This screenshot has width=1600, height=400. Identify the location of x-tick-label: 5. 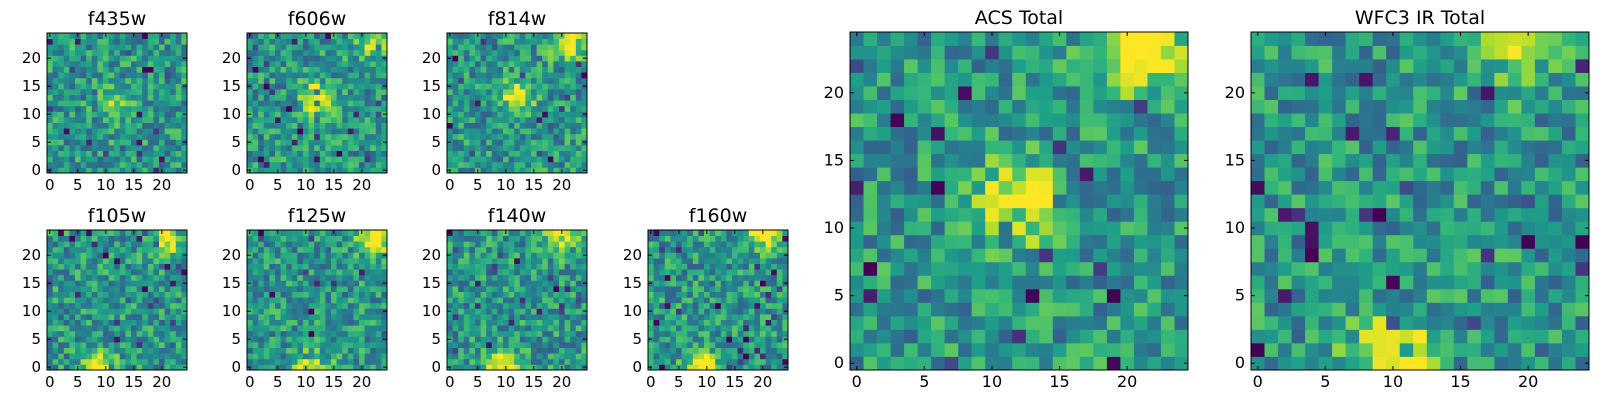
(478, 185).